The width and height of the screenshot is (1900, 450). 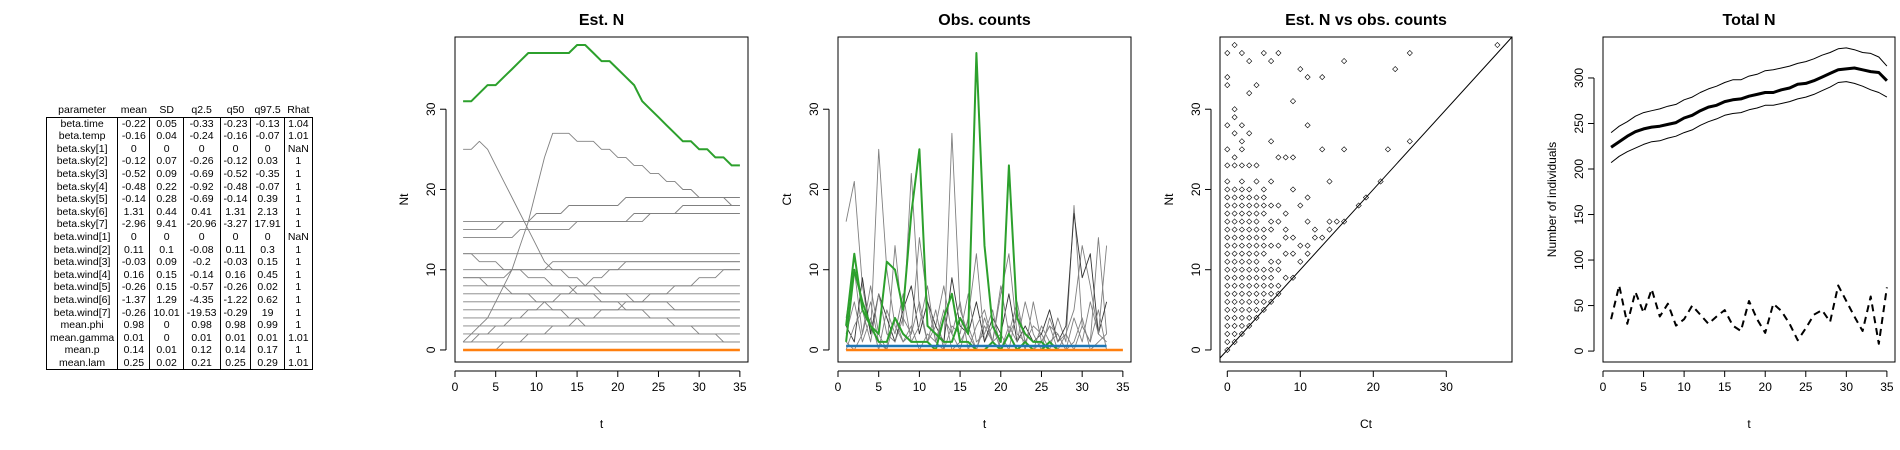 What do you see at coordinates (133, 136) in the screenshot?
I see `table-cell: -0.16` at bounding box center [133, 136].